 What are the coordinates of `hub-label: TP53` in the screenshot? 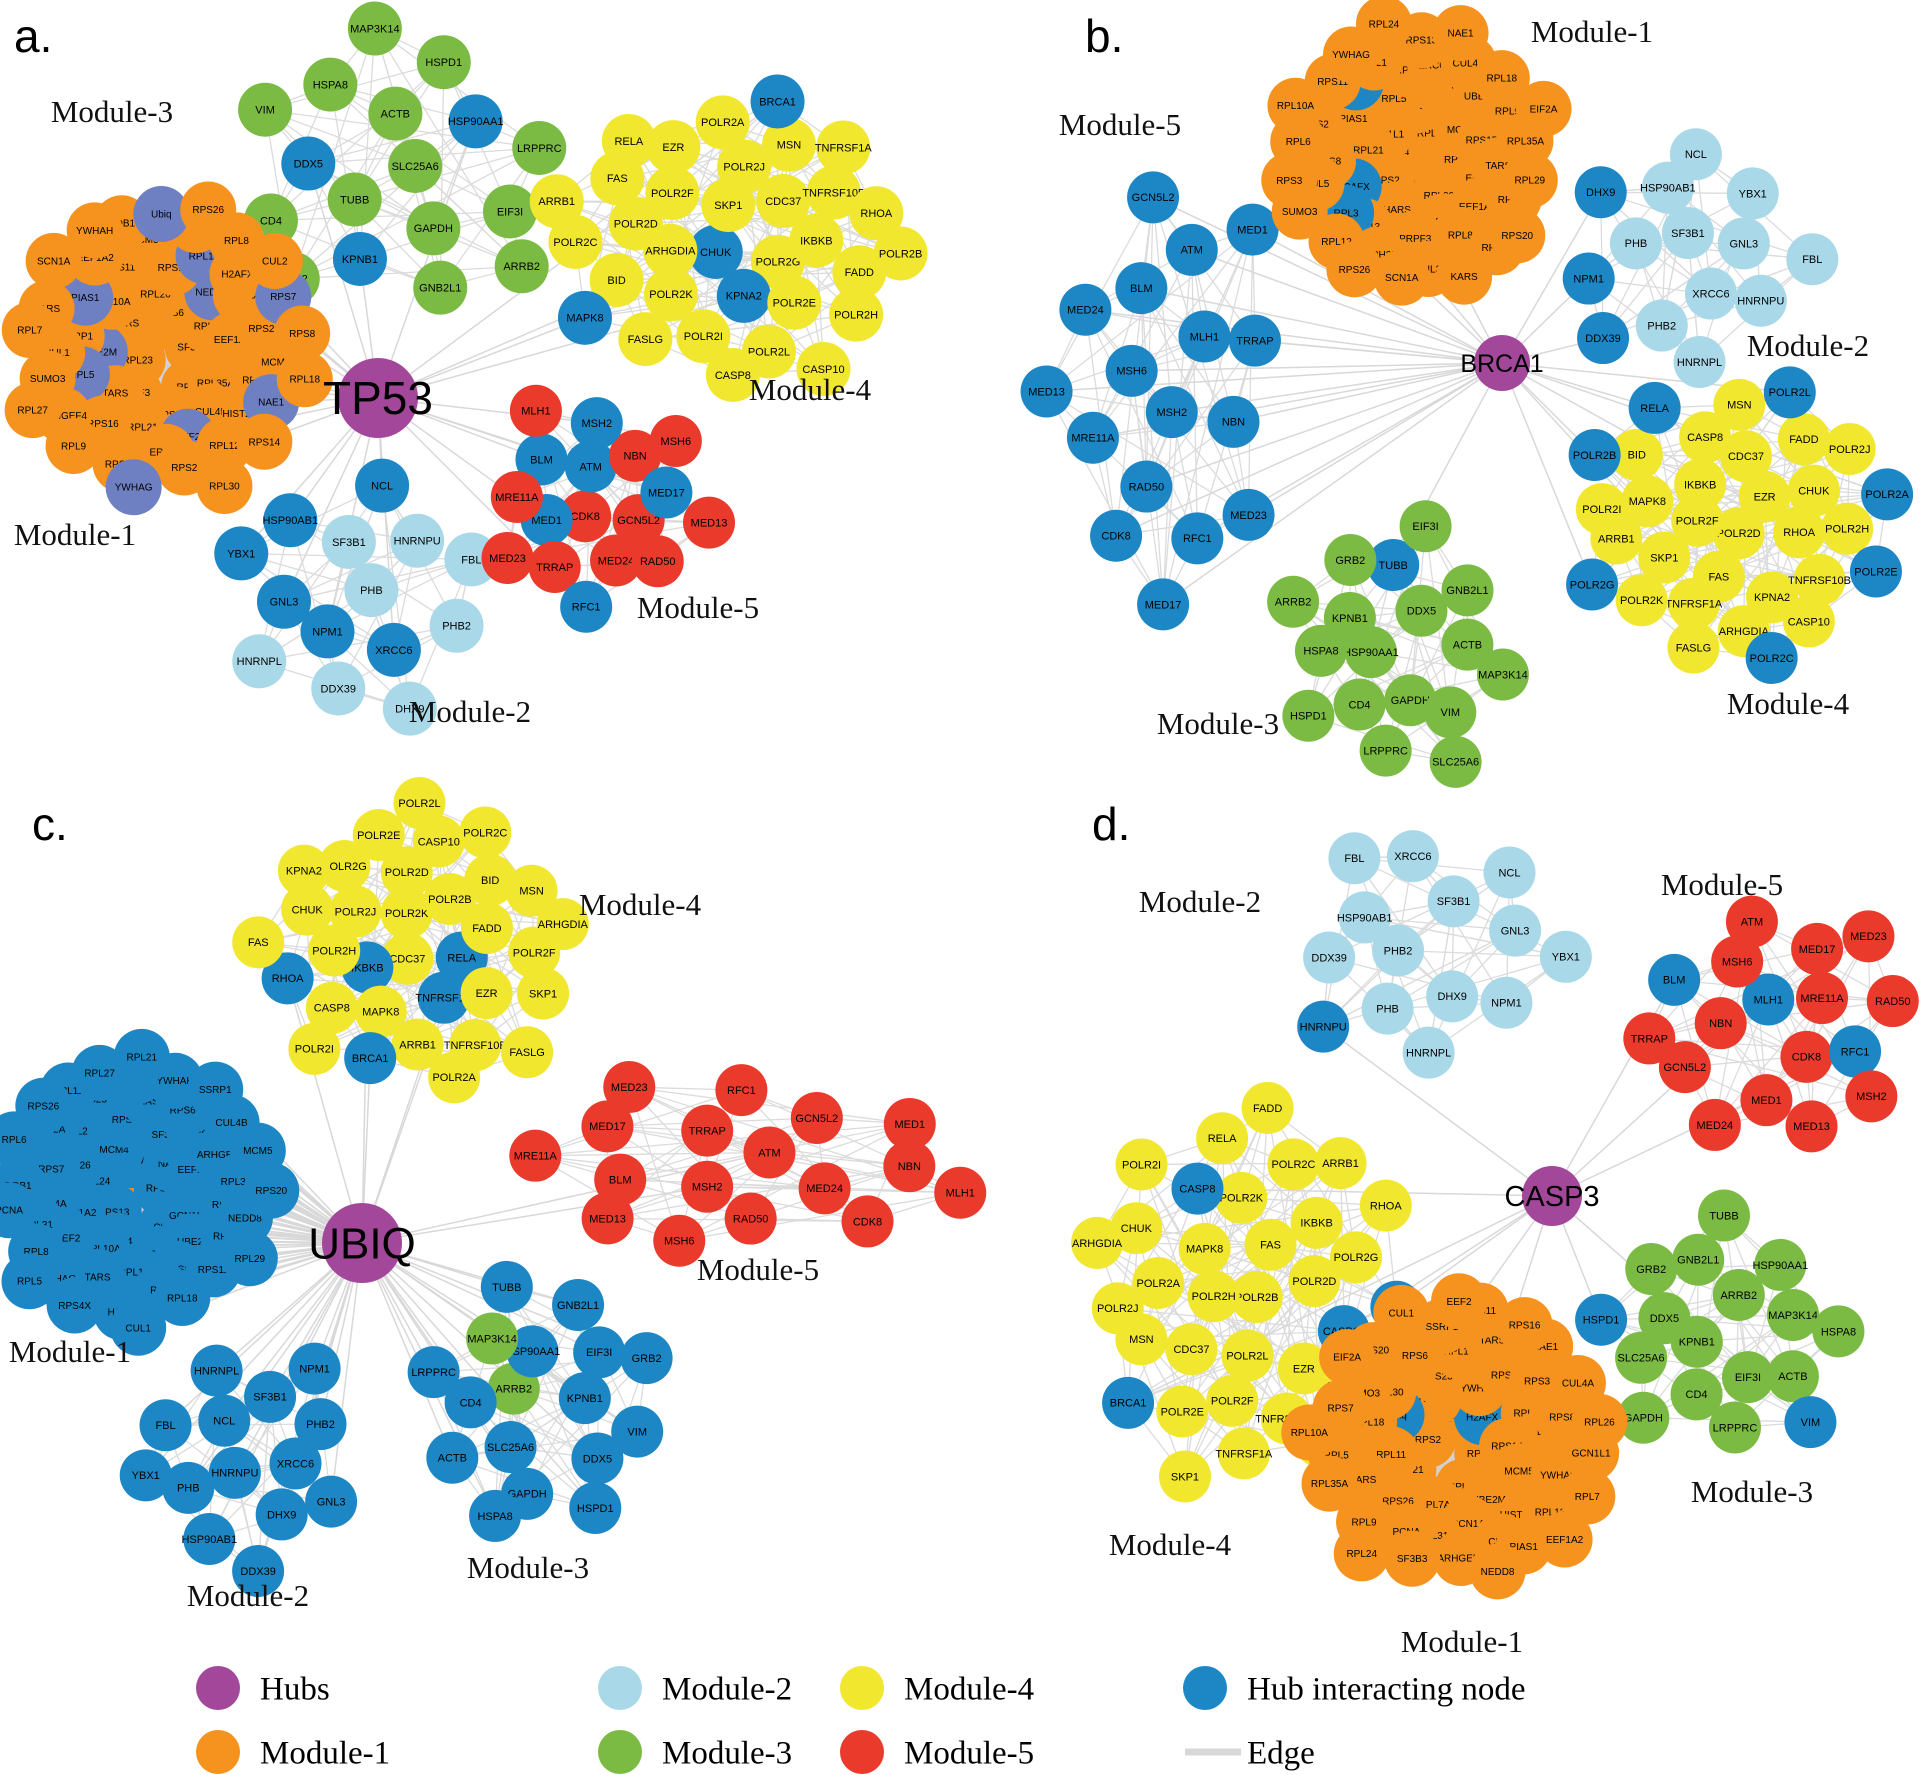 It's located at (378, 398).